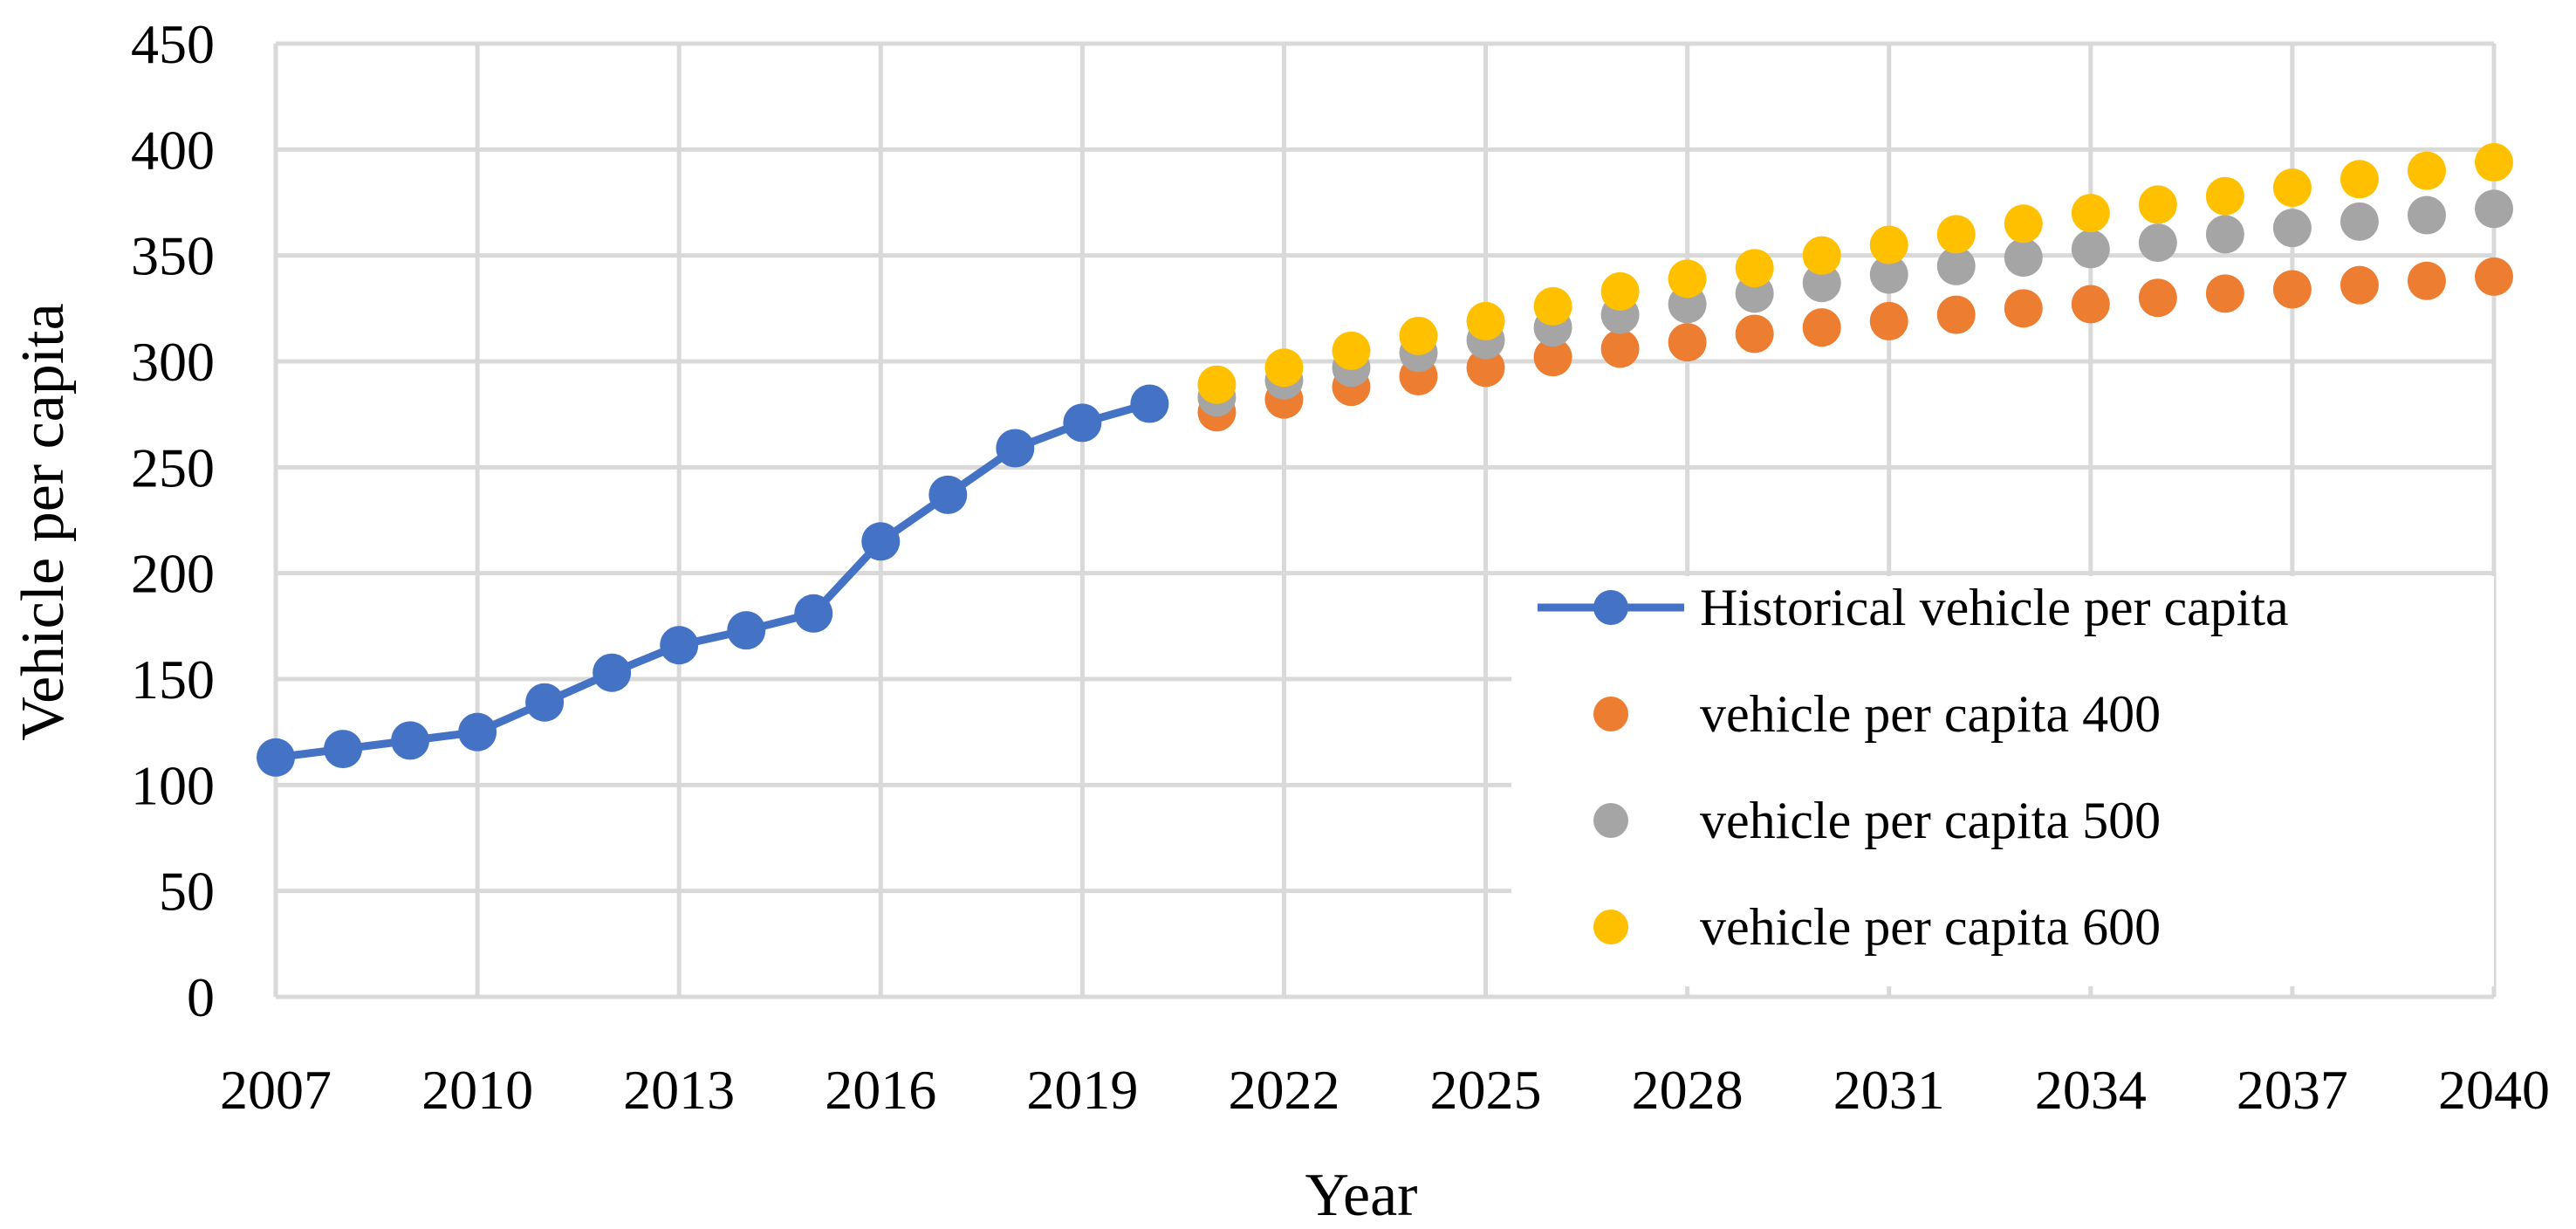  What do you see at coordinates (1082, 1090) in the screenshot?
I see `x-tick-label: 2019` at bounding box center [1082, 1090].